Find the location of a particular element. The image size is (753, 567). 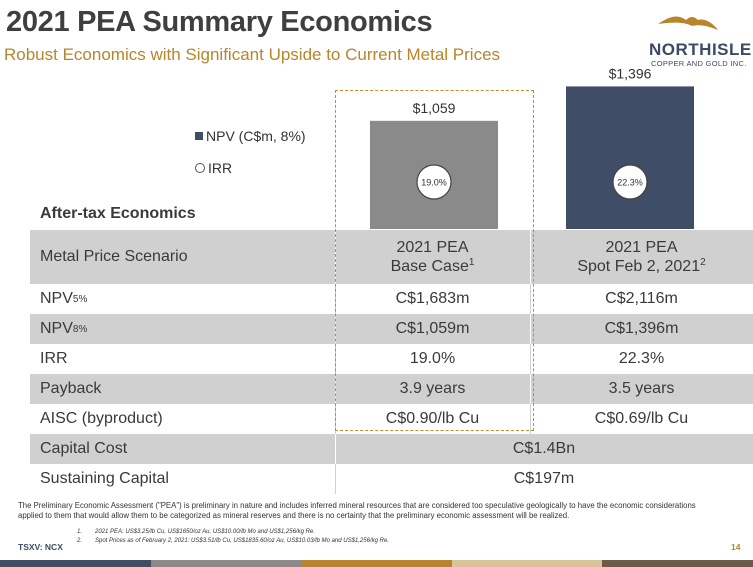

header-base-line2: Base Case is located at coordinates (429, 266).